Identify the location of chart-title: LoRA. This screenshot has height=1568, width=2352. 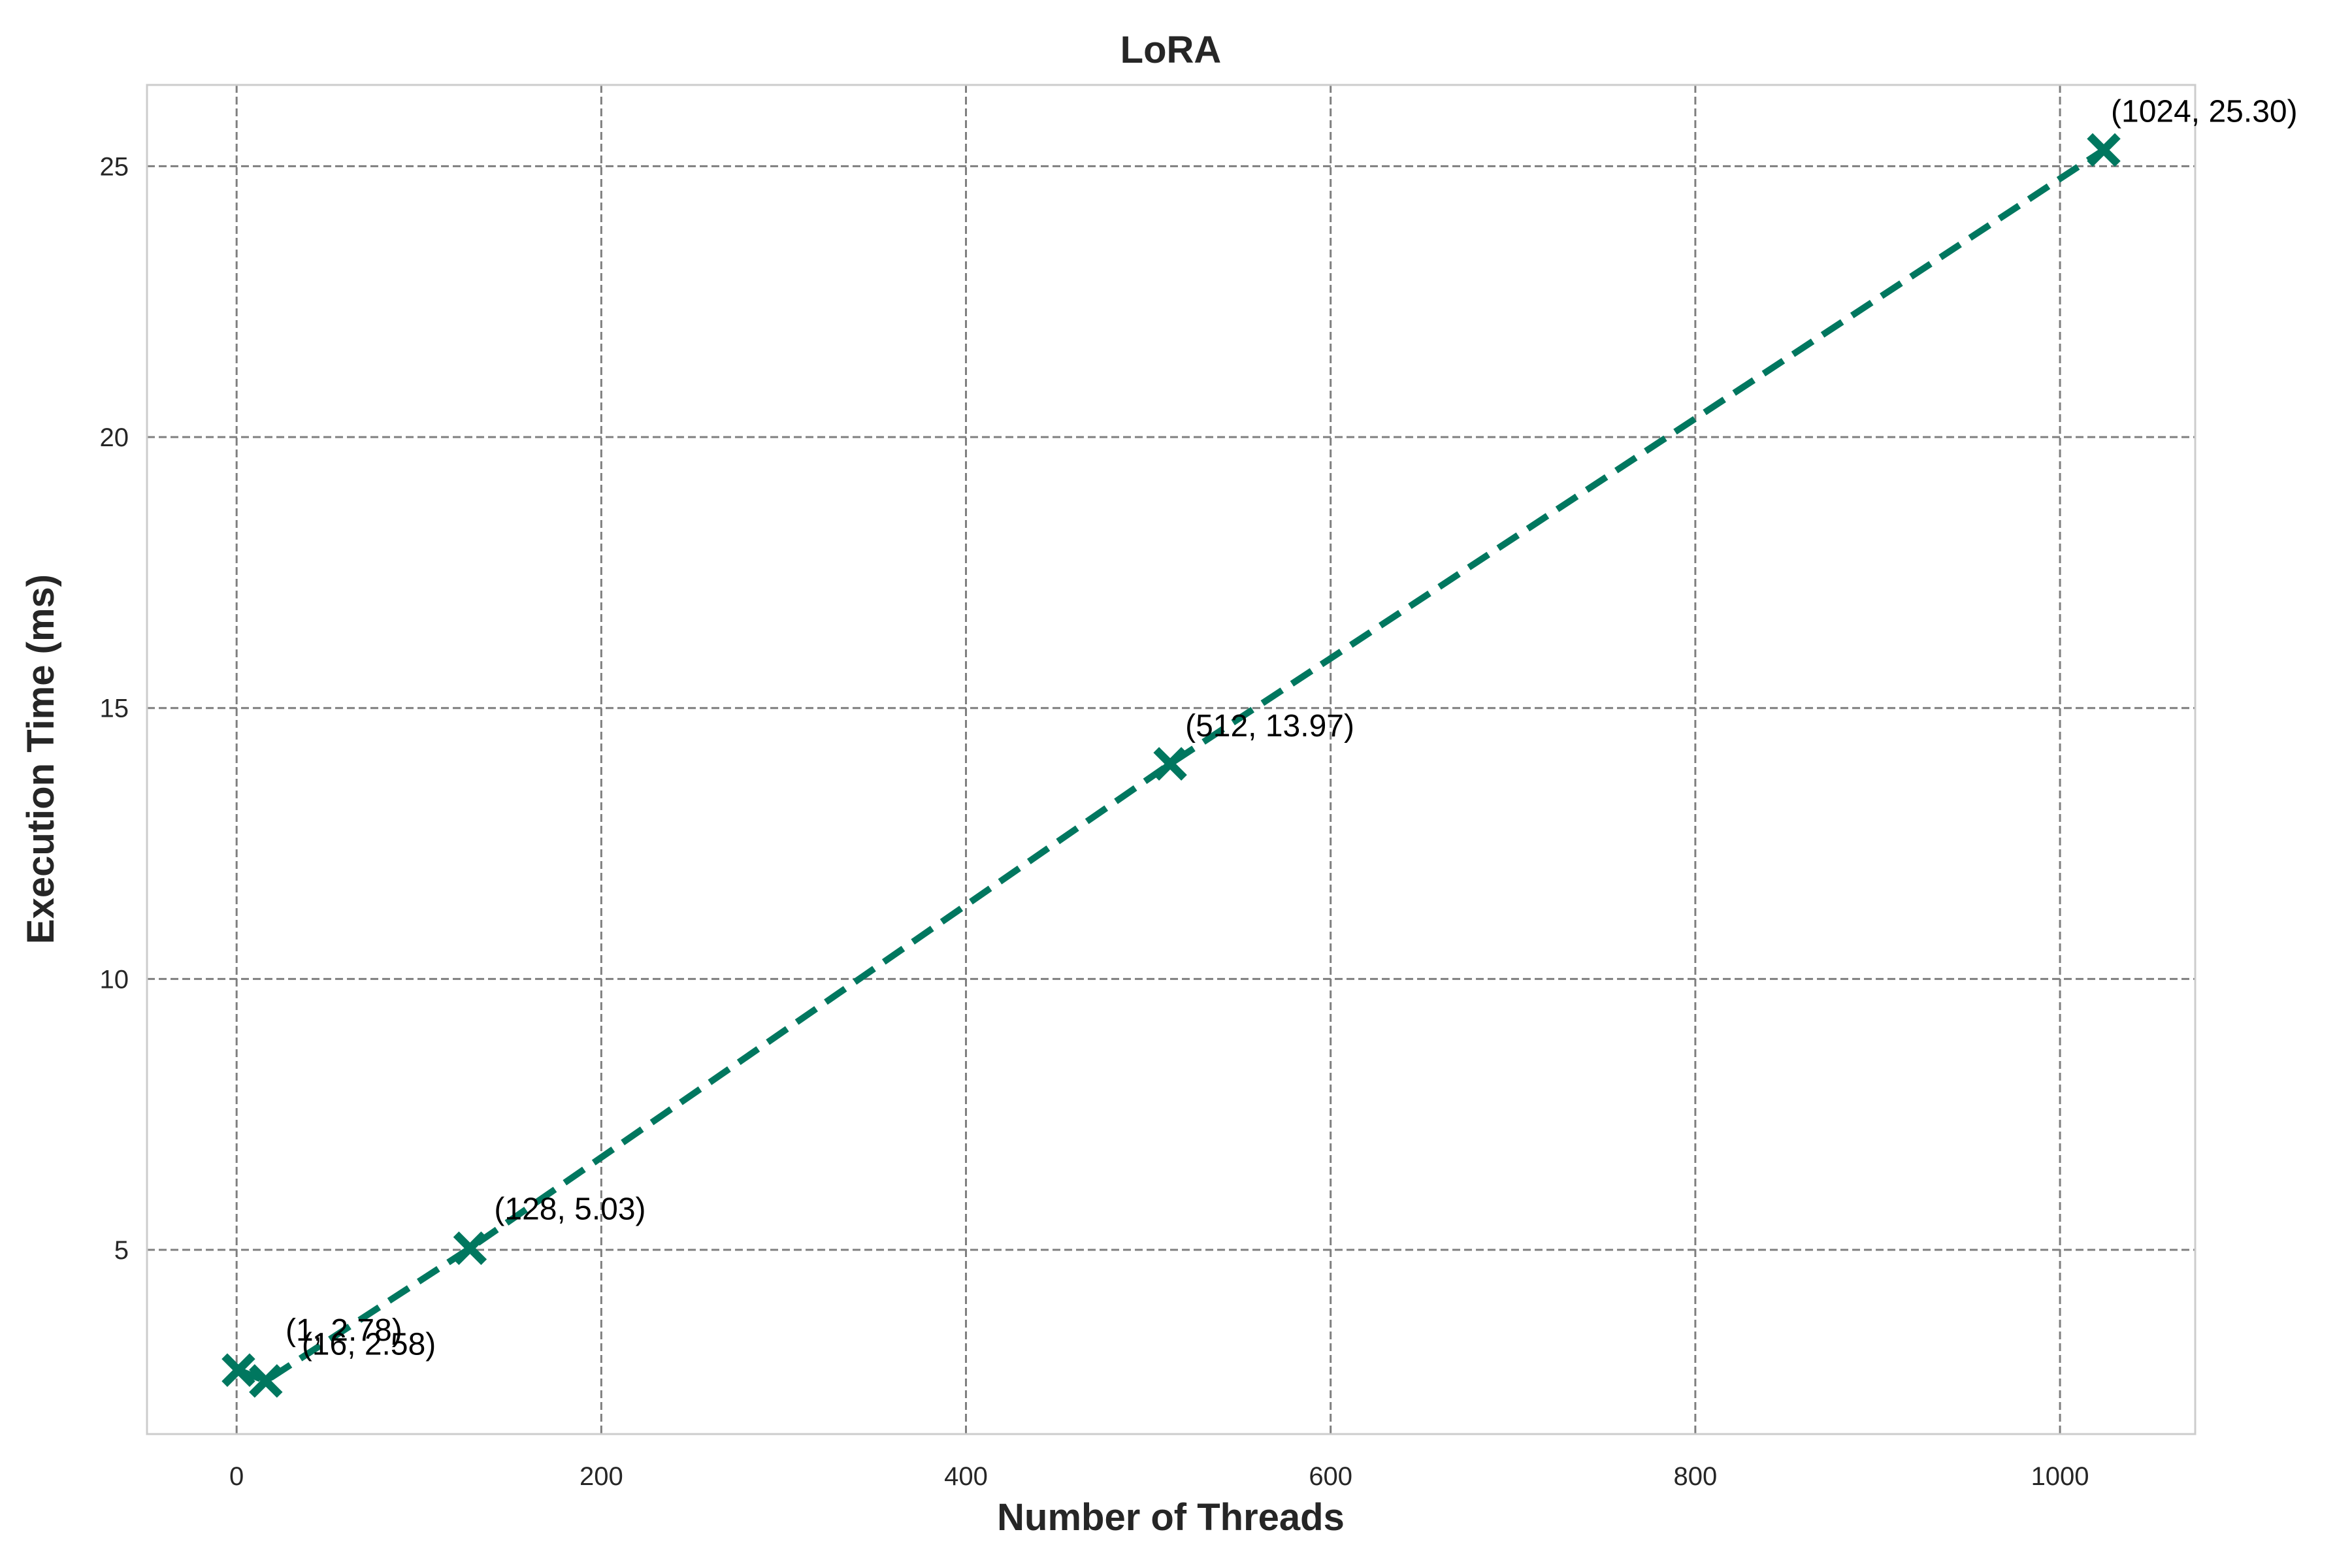
(1171, 50).